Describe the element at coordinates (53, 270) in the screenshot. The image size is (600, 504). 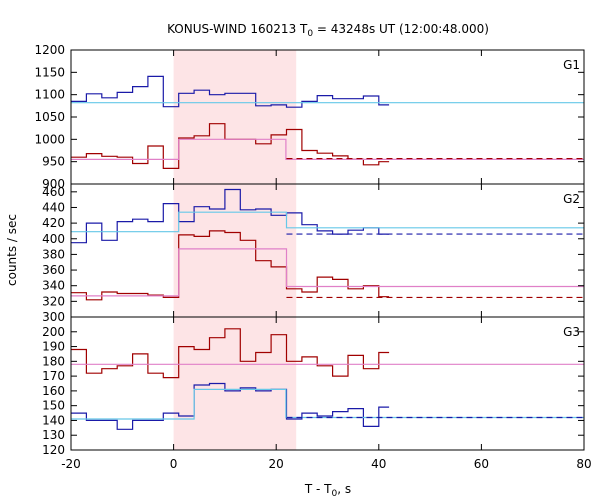
I see `y-tick-label: 360` at that location.